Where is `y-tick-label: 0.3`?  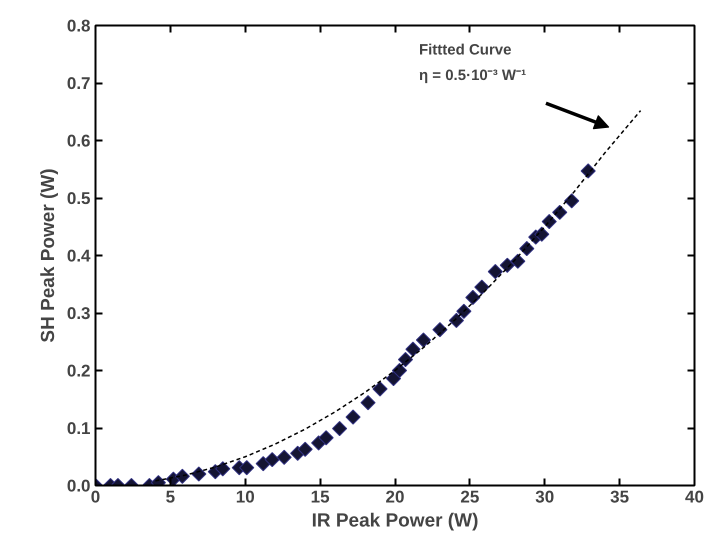 y-tick-label: 0.3 is located at coordinates (78, 313).